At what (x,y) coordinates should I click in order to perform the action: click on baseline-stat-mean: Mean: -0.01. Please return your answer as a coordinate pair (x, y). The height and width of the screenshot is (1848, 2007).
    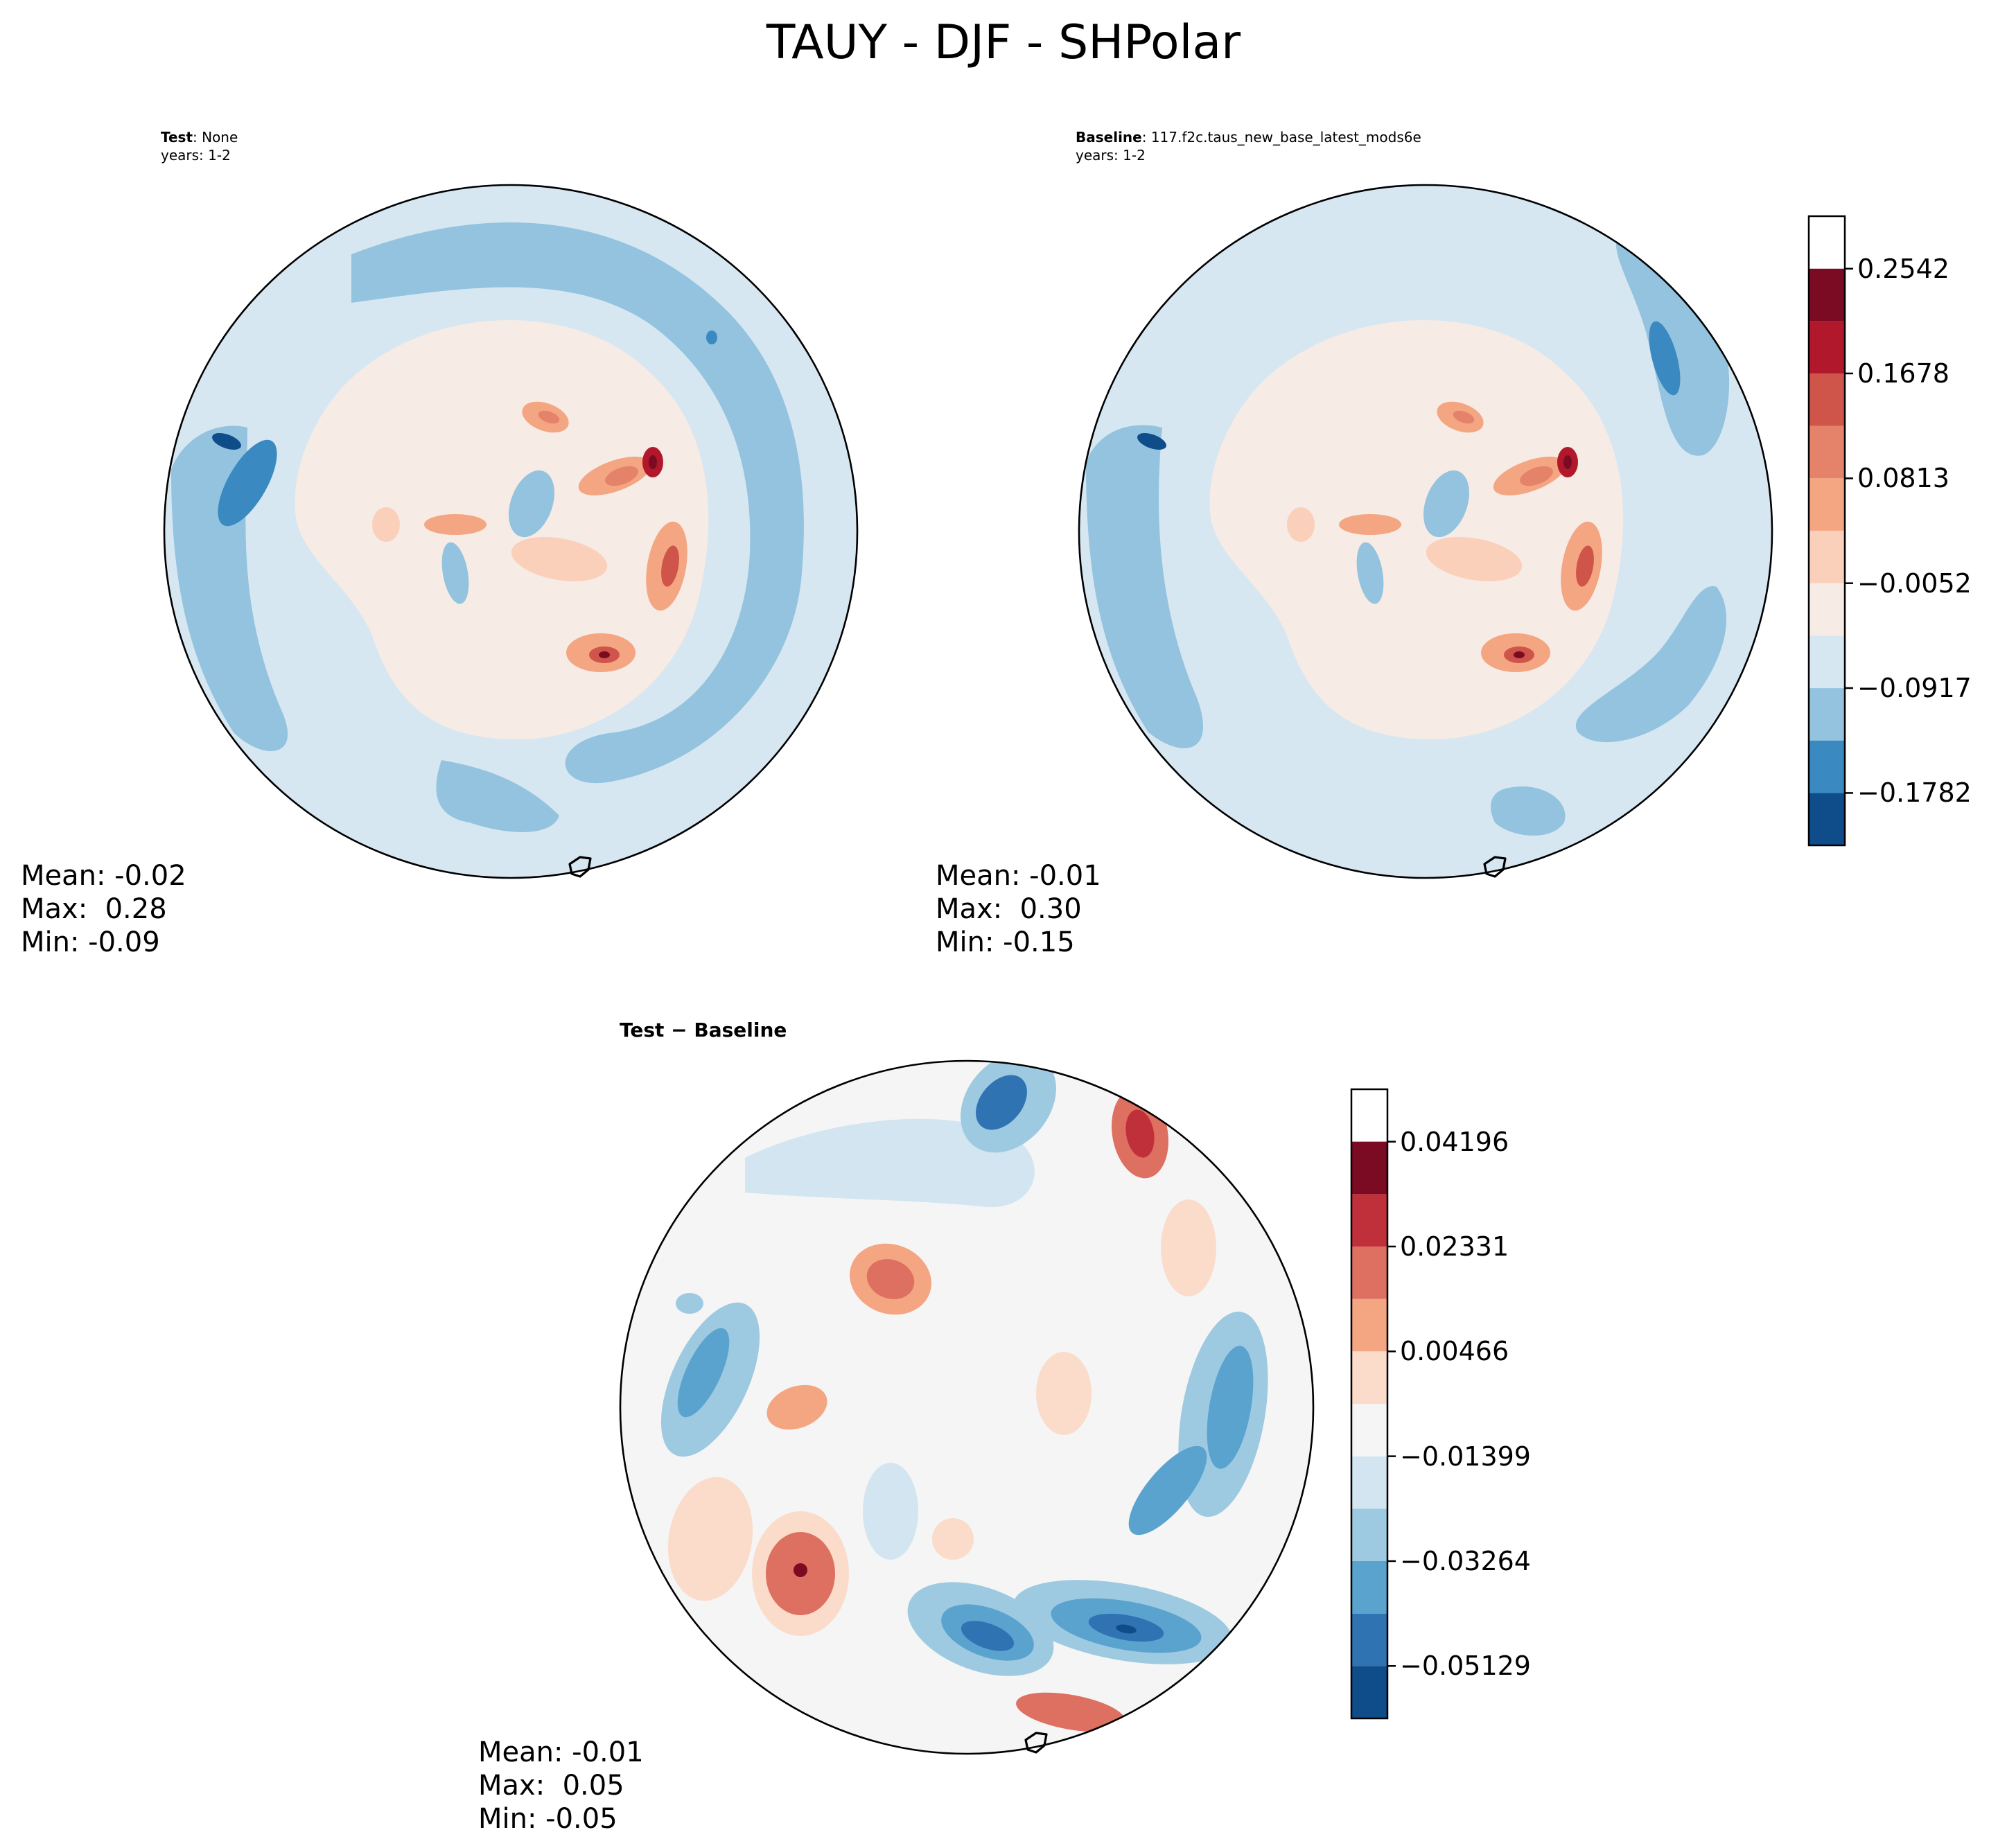
    Looking at the image, I should click on (1018, 876).